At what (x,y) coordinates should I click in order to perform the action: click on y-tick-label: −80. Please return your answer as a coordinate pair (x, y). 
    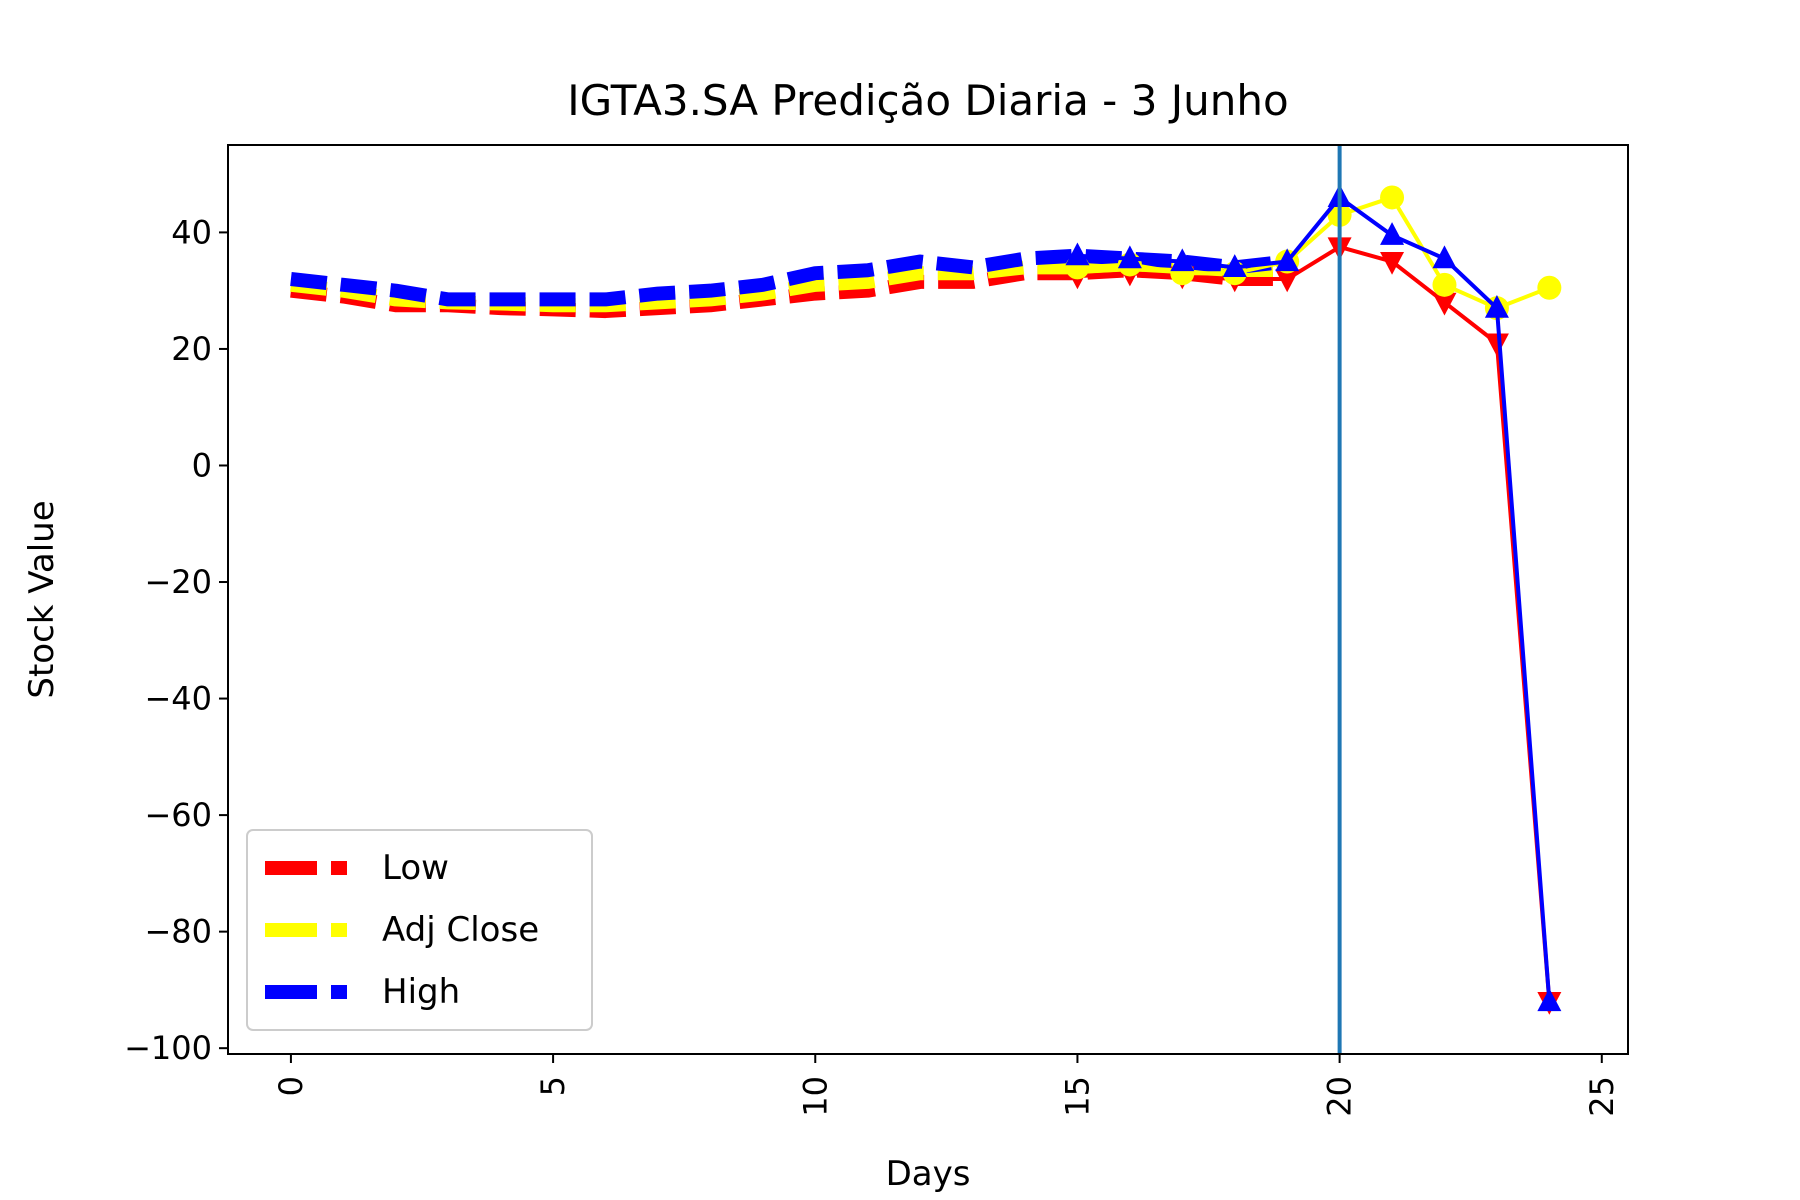
    Looking at the image, I should click on (178, 932).